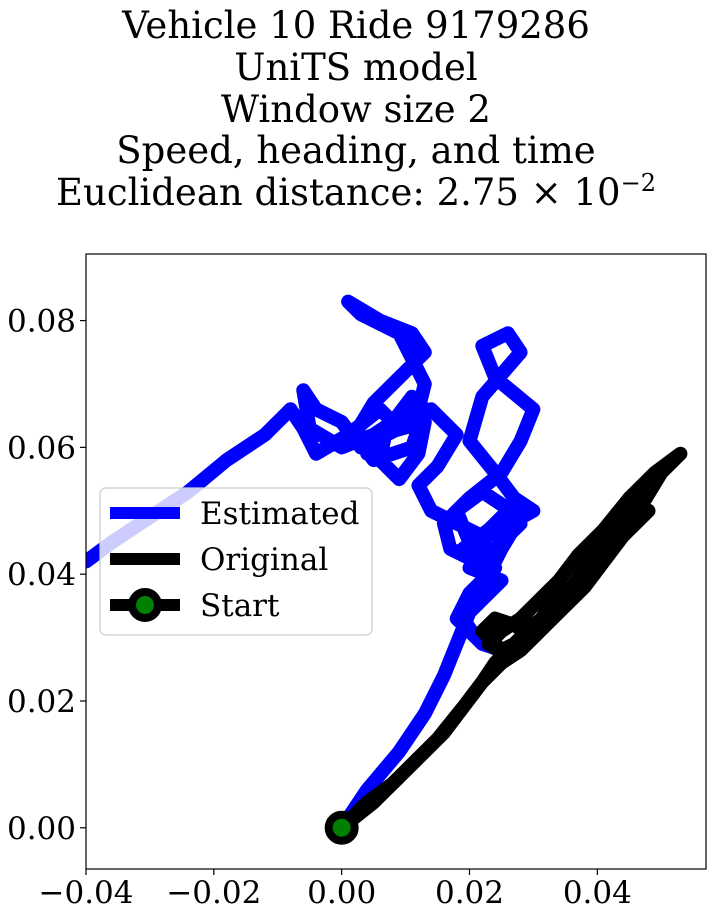  What do you see at coordinates (356, 67) in the screenshot?
I see `title-line-2: UniTS model` at bounding box center [356, 67].